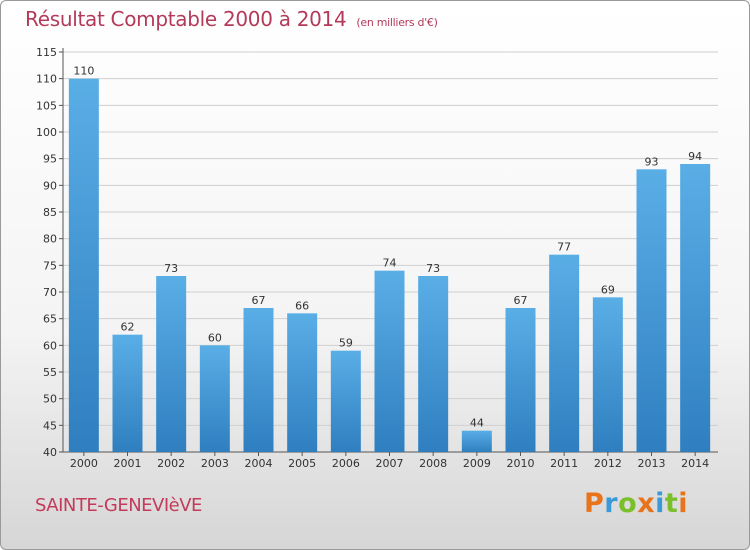  I want to click on logo-letter: x, so click(646, 503).